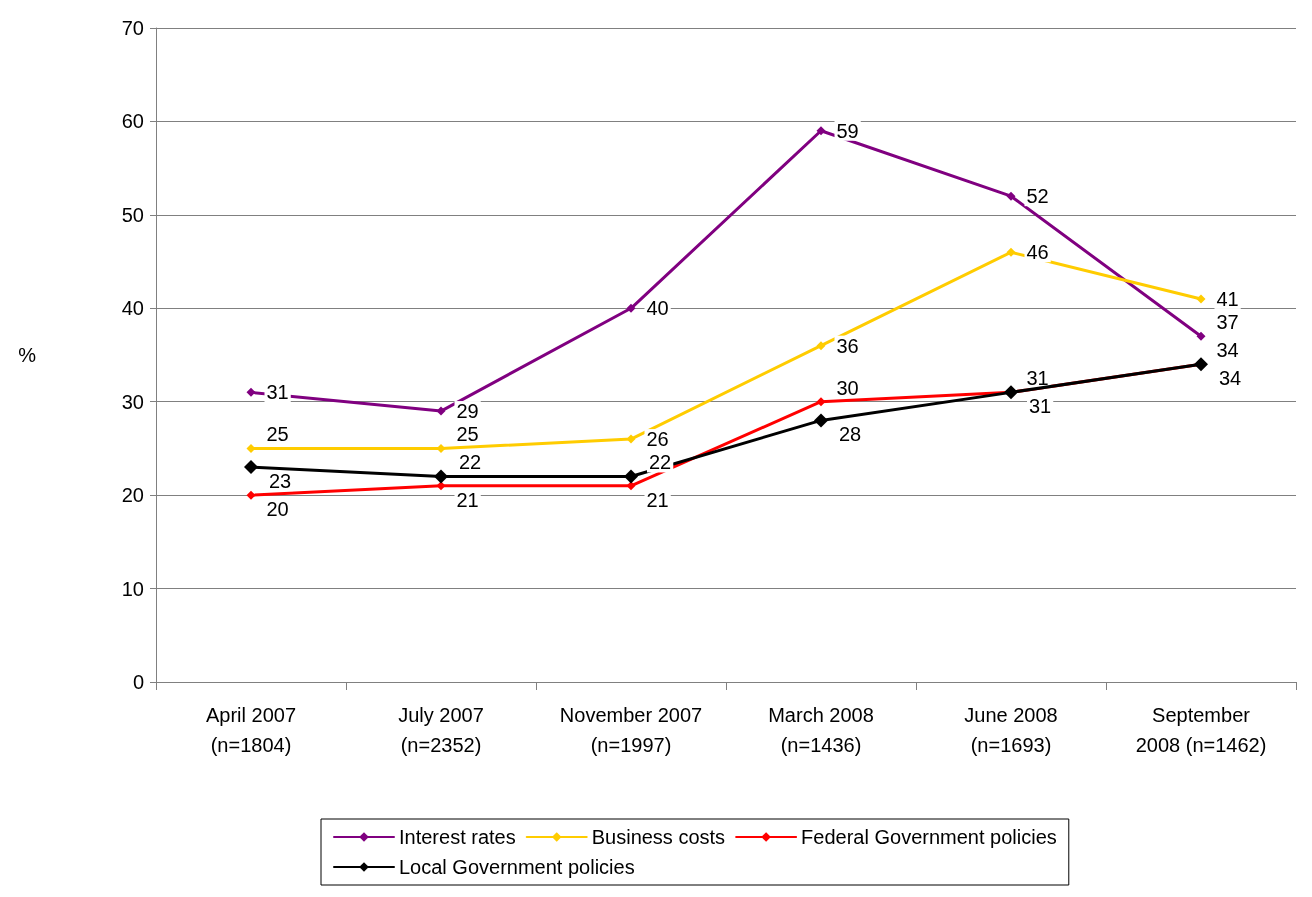 This screenshot has height=897, width=1312. Describe the element at coordinates (929, 837) in the screenshot. I see `legend-label: Federal Government policies` at that location.